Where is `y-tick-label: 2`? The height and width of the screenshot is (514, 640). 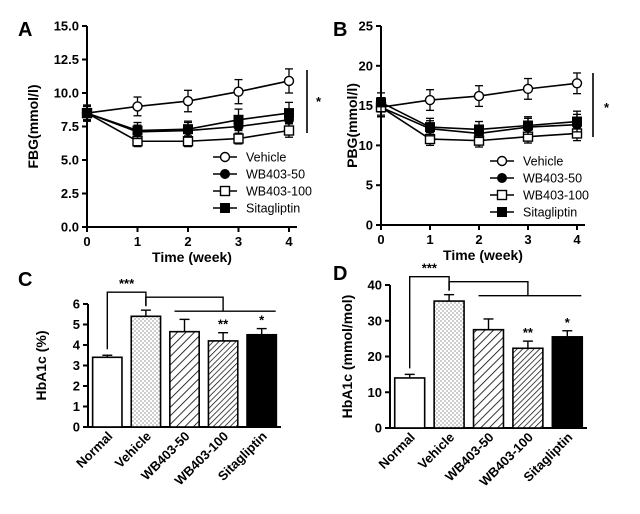
y-tick-label: 2 is located at coordinates (76, 386).